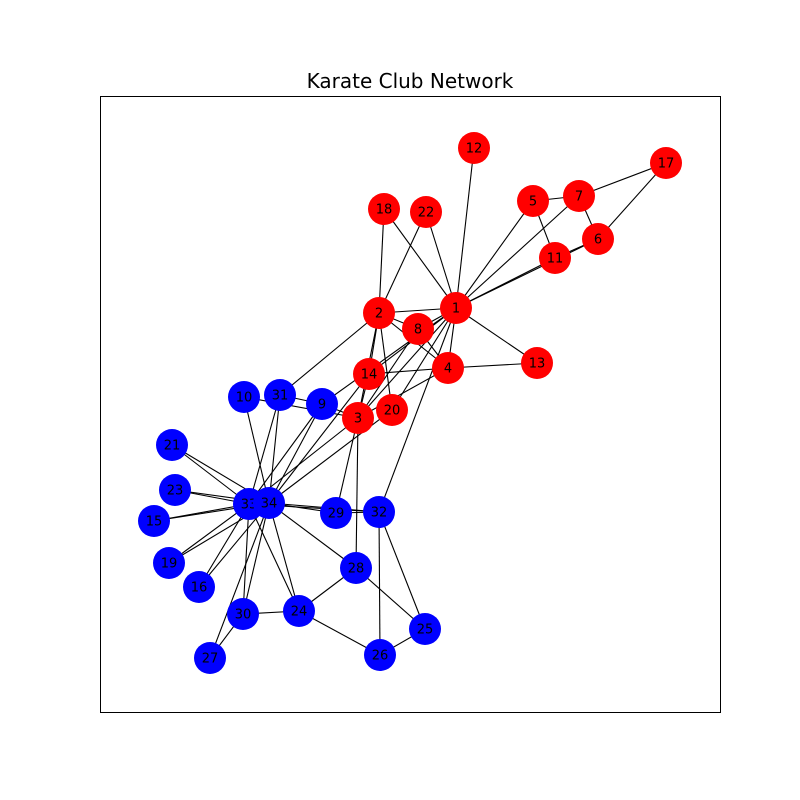 This screenshot has height=800, width=800. I want to click on node-label-28: 28, so click(356, 569).